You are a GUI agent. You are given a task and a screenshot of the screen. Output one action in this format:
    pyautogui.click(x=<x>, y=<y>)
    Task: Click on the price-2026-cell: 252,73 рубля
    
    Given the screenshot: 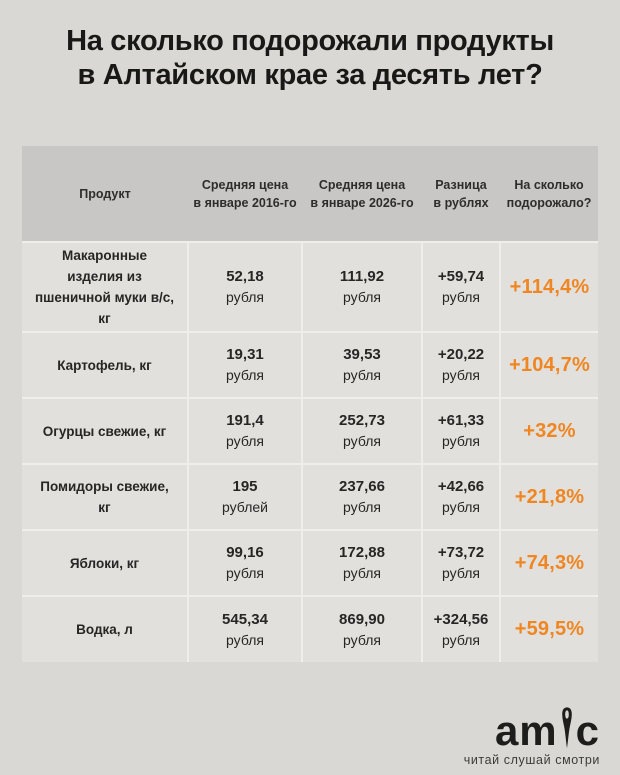 What is the action you would take?
    pyautogui.click(x=361, y=430)
    